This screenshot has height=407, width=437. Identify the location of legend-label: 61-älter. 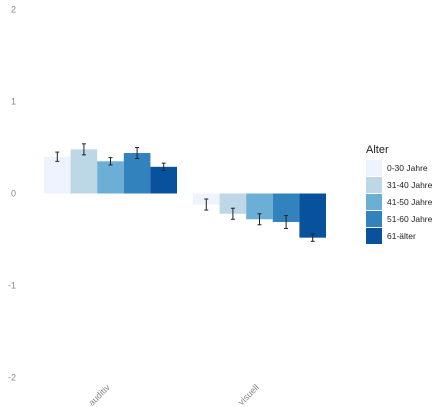
(401, 236).